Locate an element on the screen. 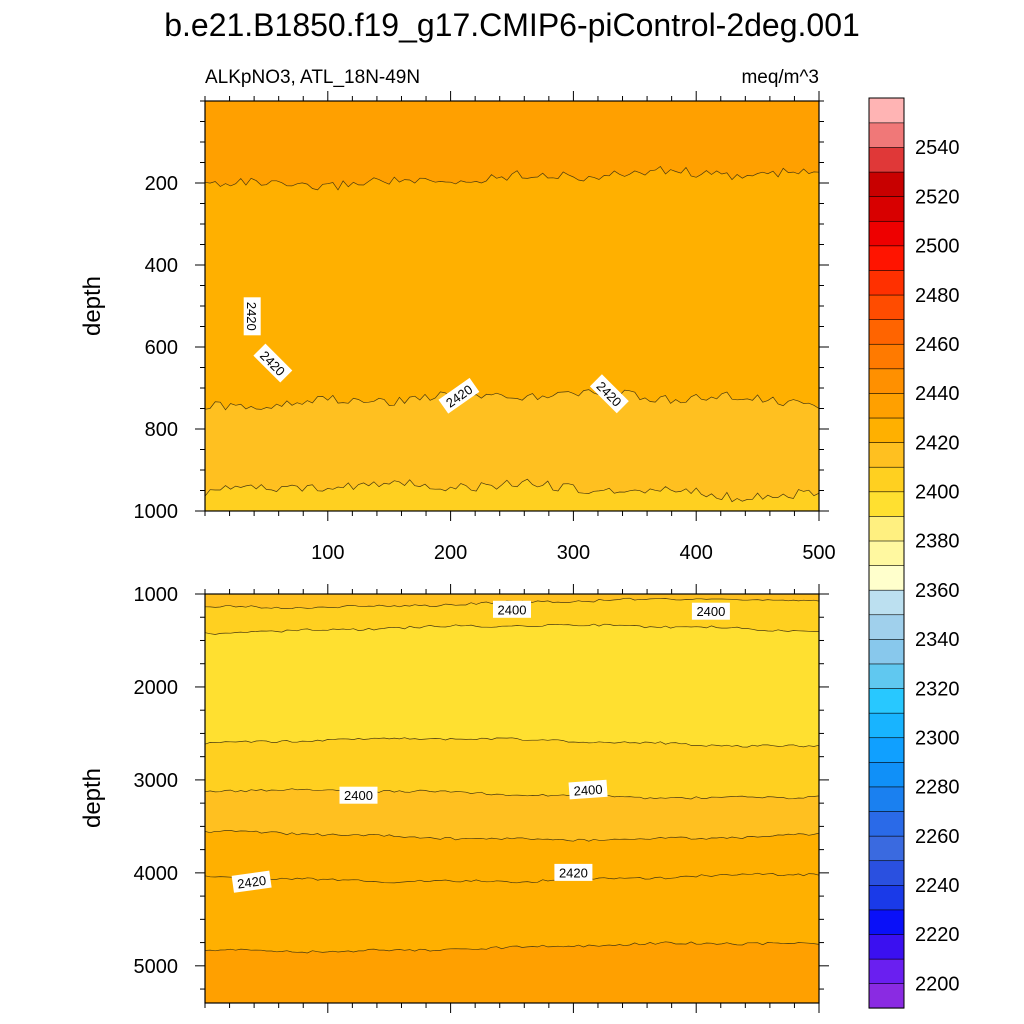 The height and width of the screenshot is (1024, 1024). x-tick-label: 300 is located at coordinates (573, 553).